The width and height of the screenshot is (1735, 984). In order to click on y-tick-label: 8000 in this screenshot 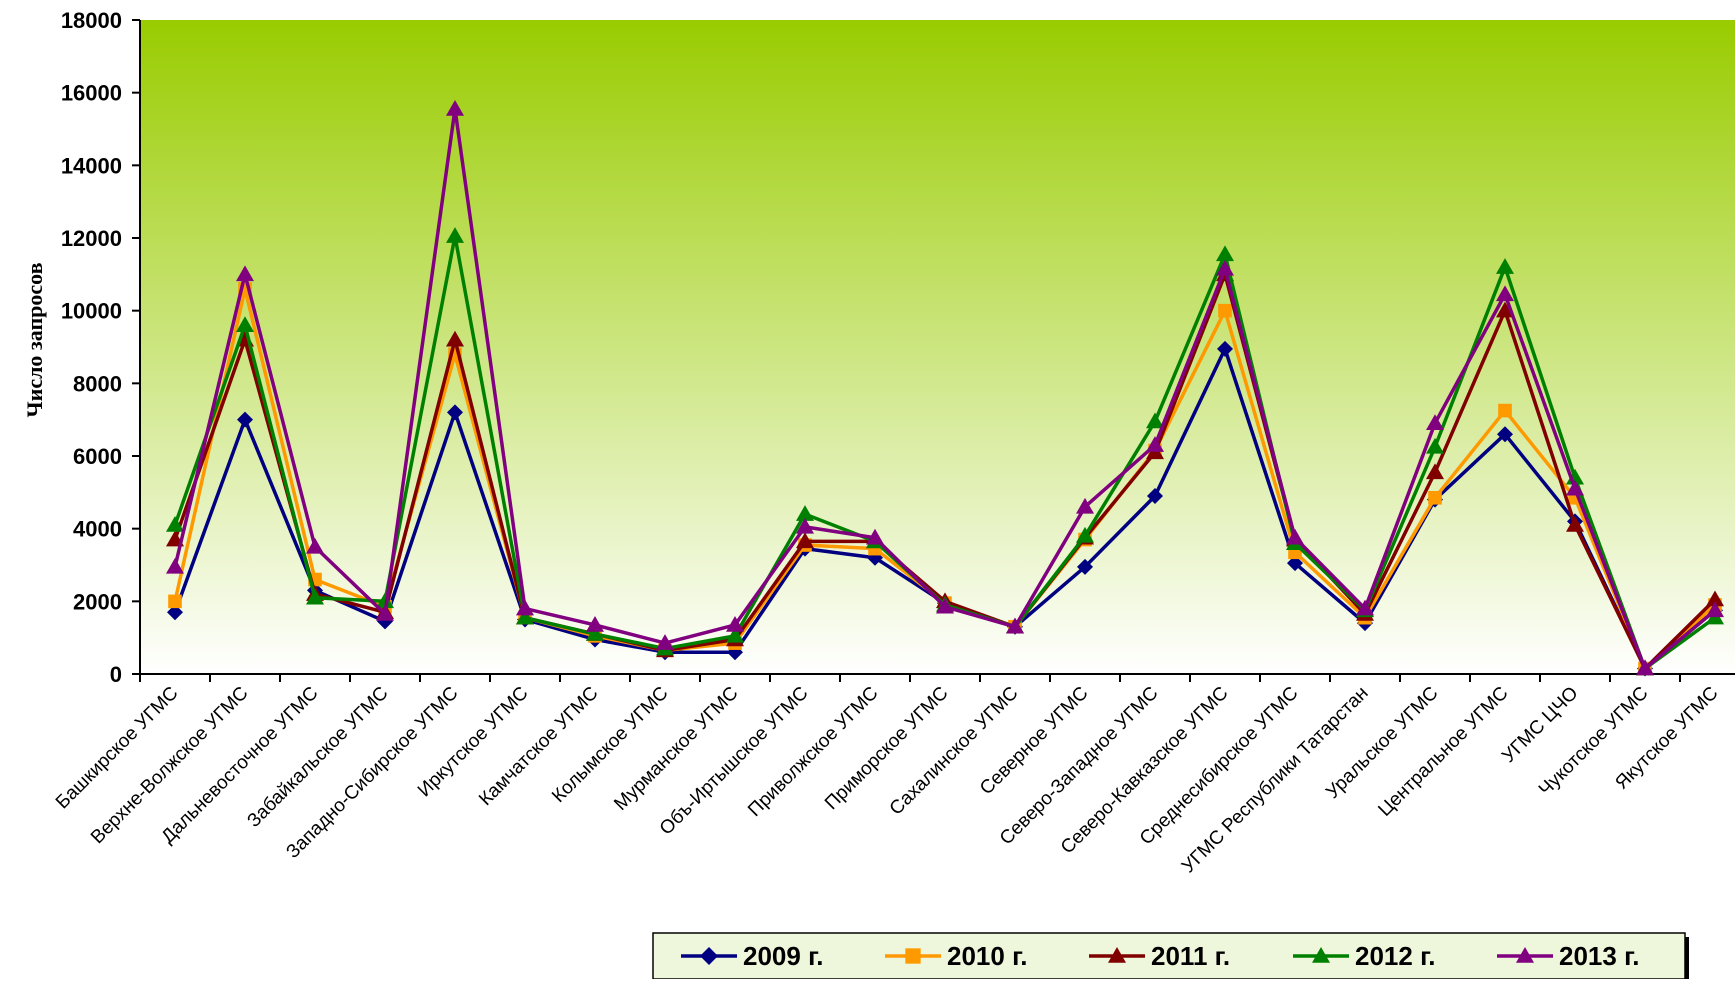, I will do `click(97, 383)`.